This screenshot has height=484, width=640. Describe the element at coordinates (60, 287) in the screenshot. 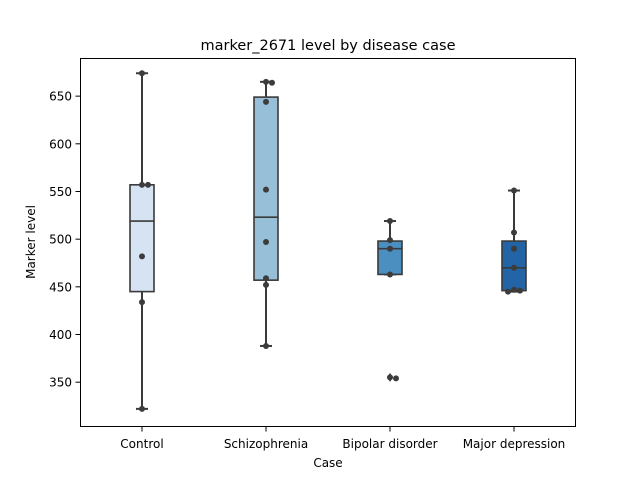

I see `y-tick-label: 450` at that location.